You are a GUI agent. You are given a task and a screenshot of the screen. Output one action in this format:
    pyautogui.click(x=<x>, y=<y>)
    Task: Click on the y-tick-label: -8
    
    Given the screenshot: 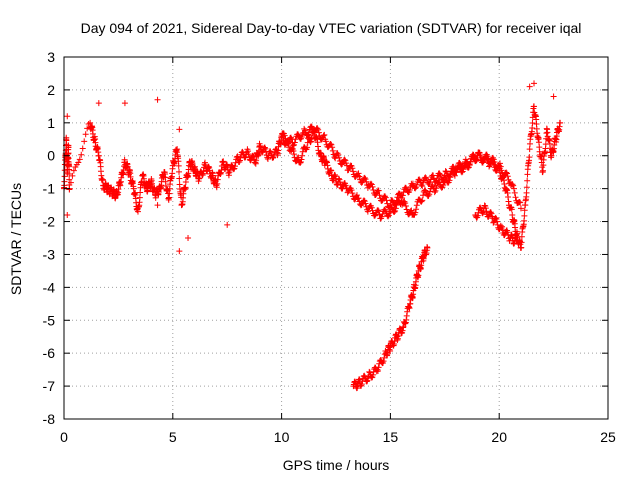 What is the action you would take?
    pyautogui.click(x=49, y=419)
    